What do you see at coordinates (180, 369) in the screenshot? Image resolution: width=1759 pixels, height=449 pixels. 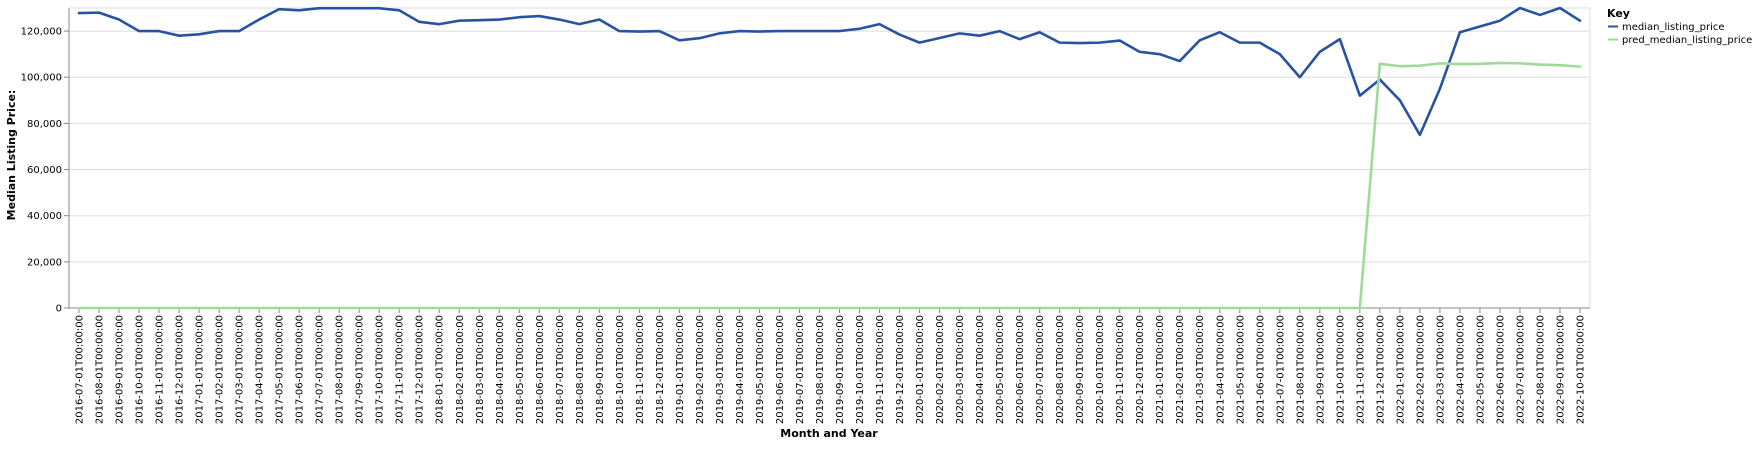 I see `x-tick-label: 2016-12-01T00:00:00` at bounding box center [180, 369].